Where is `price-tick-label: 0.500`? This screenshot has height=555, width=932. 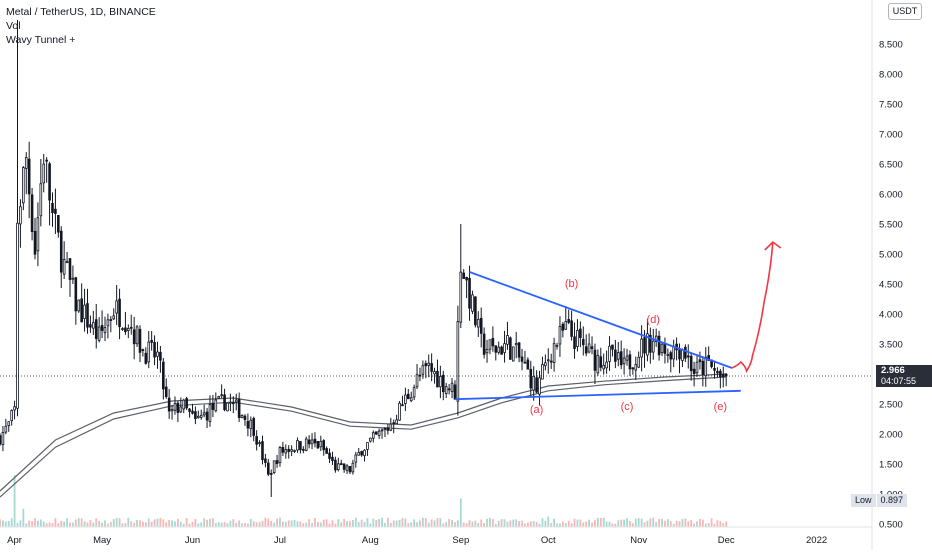 price-tick-label: 0.500 is located at coordinates (891, 525).